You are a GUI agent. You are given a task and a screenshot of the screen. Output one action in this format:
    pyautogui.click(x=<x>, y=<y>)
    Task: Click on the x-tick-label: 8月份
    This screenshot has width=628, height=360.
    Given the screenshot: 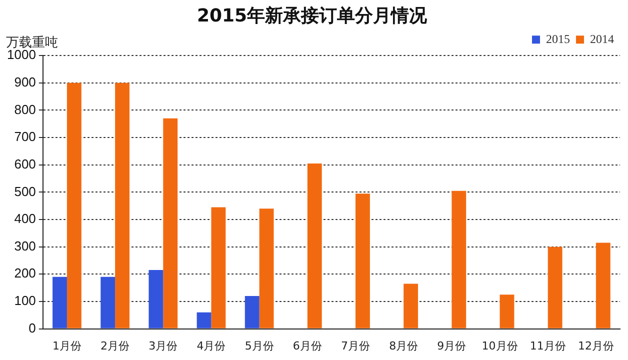 What is the action you would take?
    pyautogui.click(x=403, y=345)
    